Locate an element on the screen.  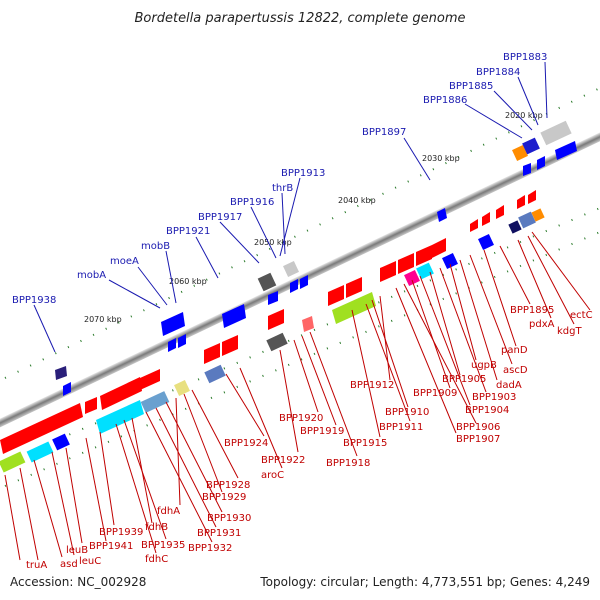
gene-label-BPP1918: BPP1918 is located at coordinates (348, 463).